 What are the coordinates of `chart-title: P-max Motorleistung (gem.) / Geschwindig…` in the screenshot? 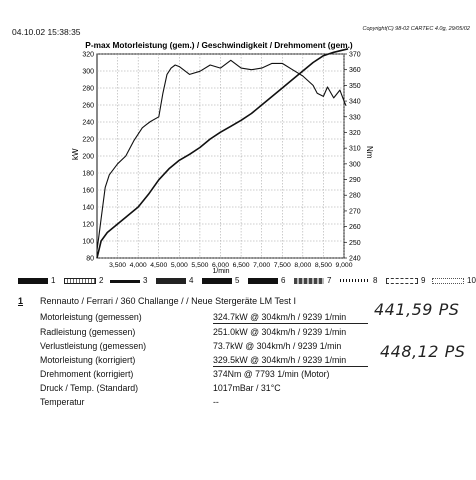 It's located at (219, 45).